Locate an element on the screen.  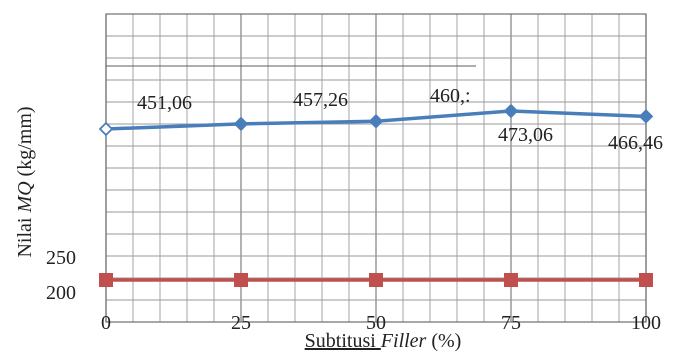
x-tick-label: 25 is located at coordinates (241, 323).